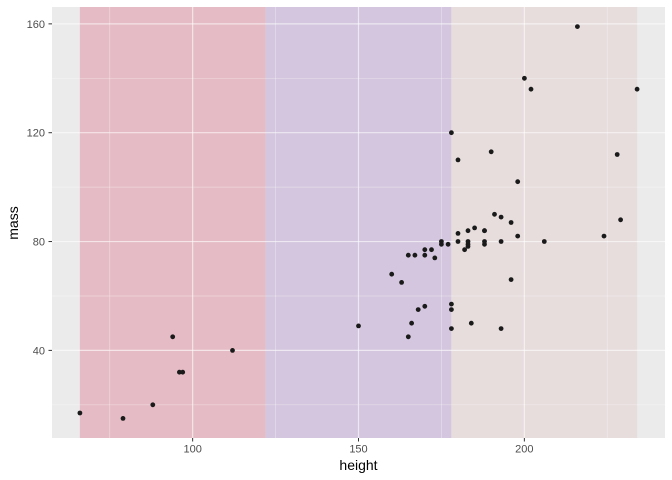  I want to click on y-axis-title-text: mass, so click(13, 222).